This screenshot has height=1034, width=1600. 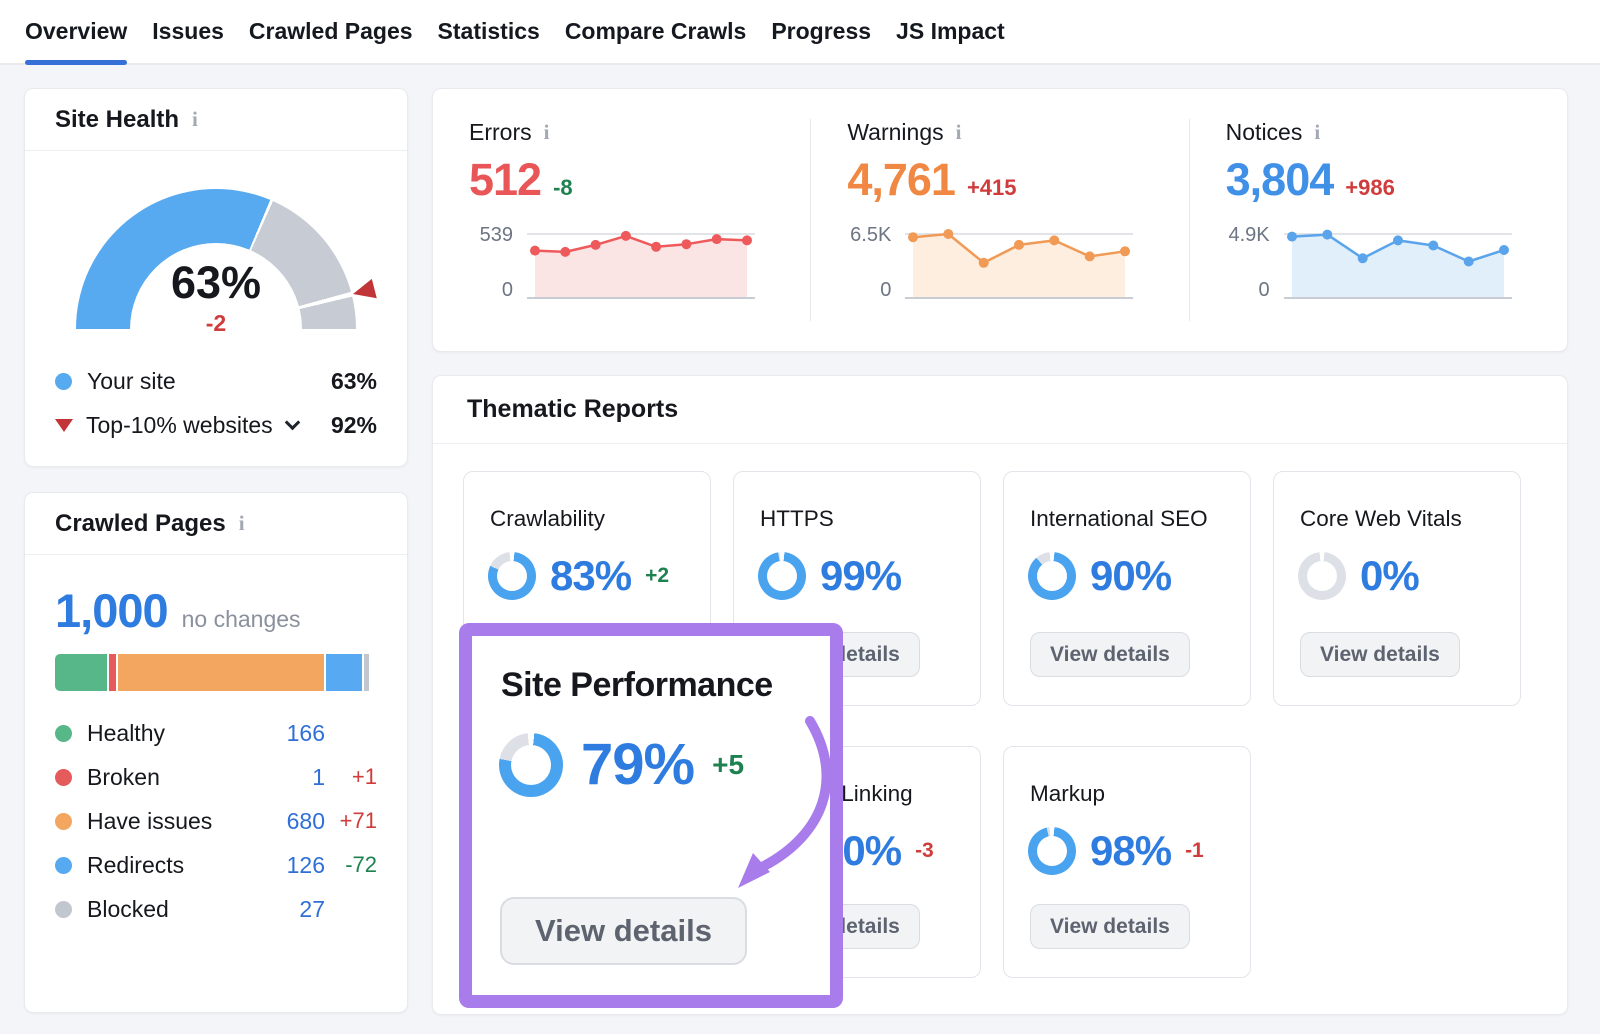 I want to click on notices-value: 3,804, so click(x=1280, y=179).